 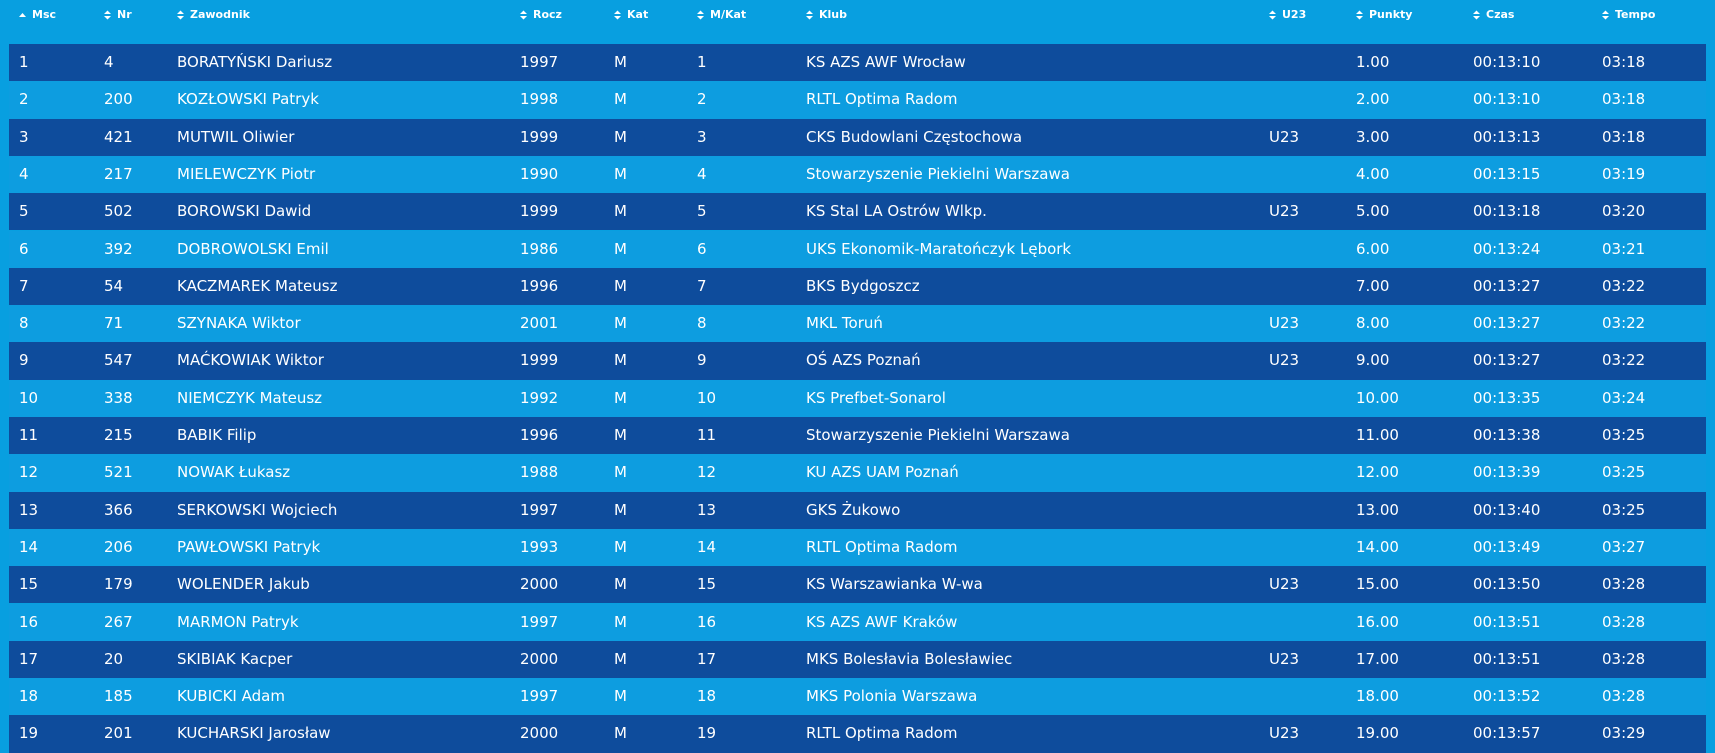 What do you see at coordinates (118, 360) in the screenshot?
I see `table-cell: 547` at bounding box center [118, 360].